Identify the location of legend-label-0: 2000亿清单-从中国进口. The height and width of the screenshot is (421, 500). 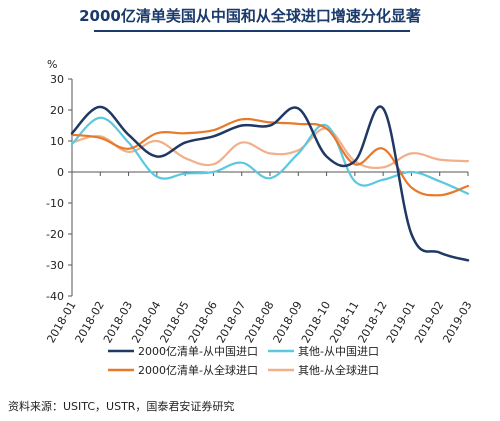
(198, 351).